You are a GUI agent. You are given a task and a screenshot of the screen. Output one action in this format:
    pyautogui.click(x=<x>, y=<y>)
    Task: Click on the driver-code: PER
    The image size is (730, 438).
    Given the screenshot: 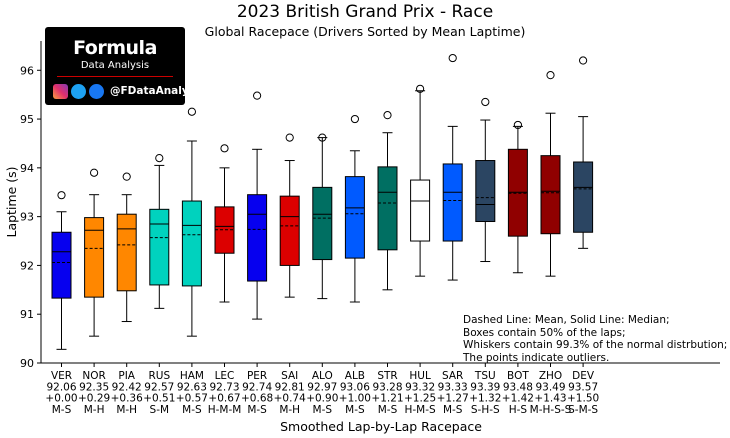 What is the action you would take?
    pyautogui.click(x=257, y=376)
    